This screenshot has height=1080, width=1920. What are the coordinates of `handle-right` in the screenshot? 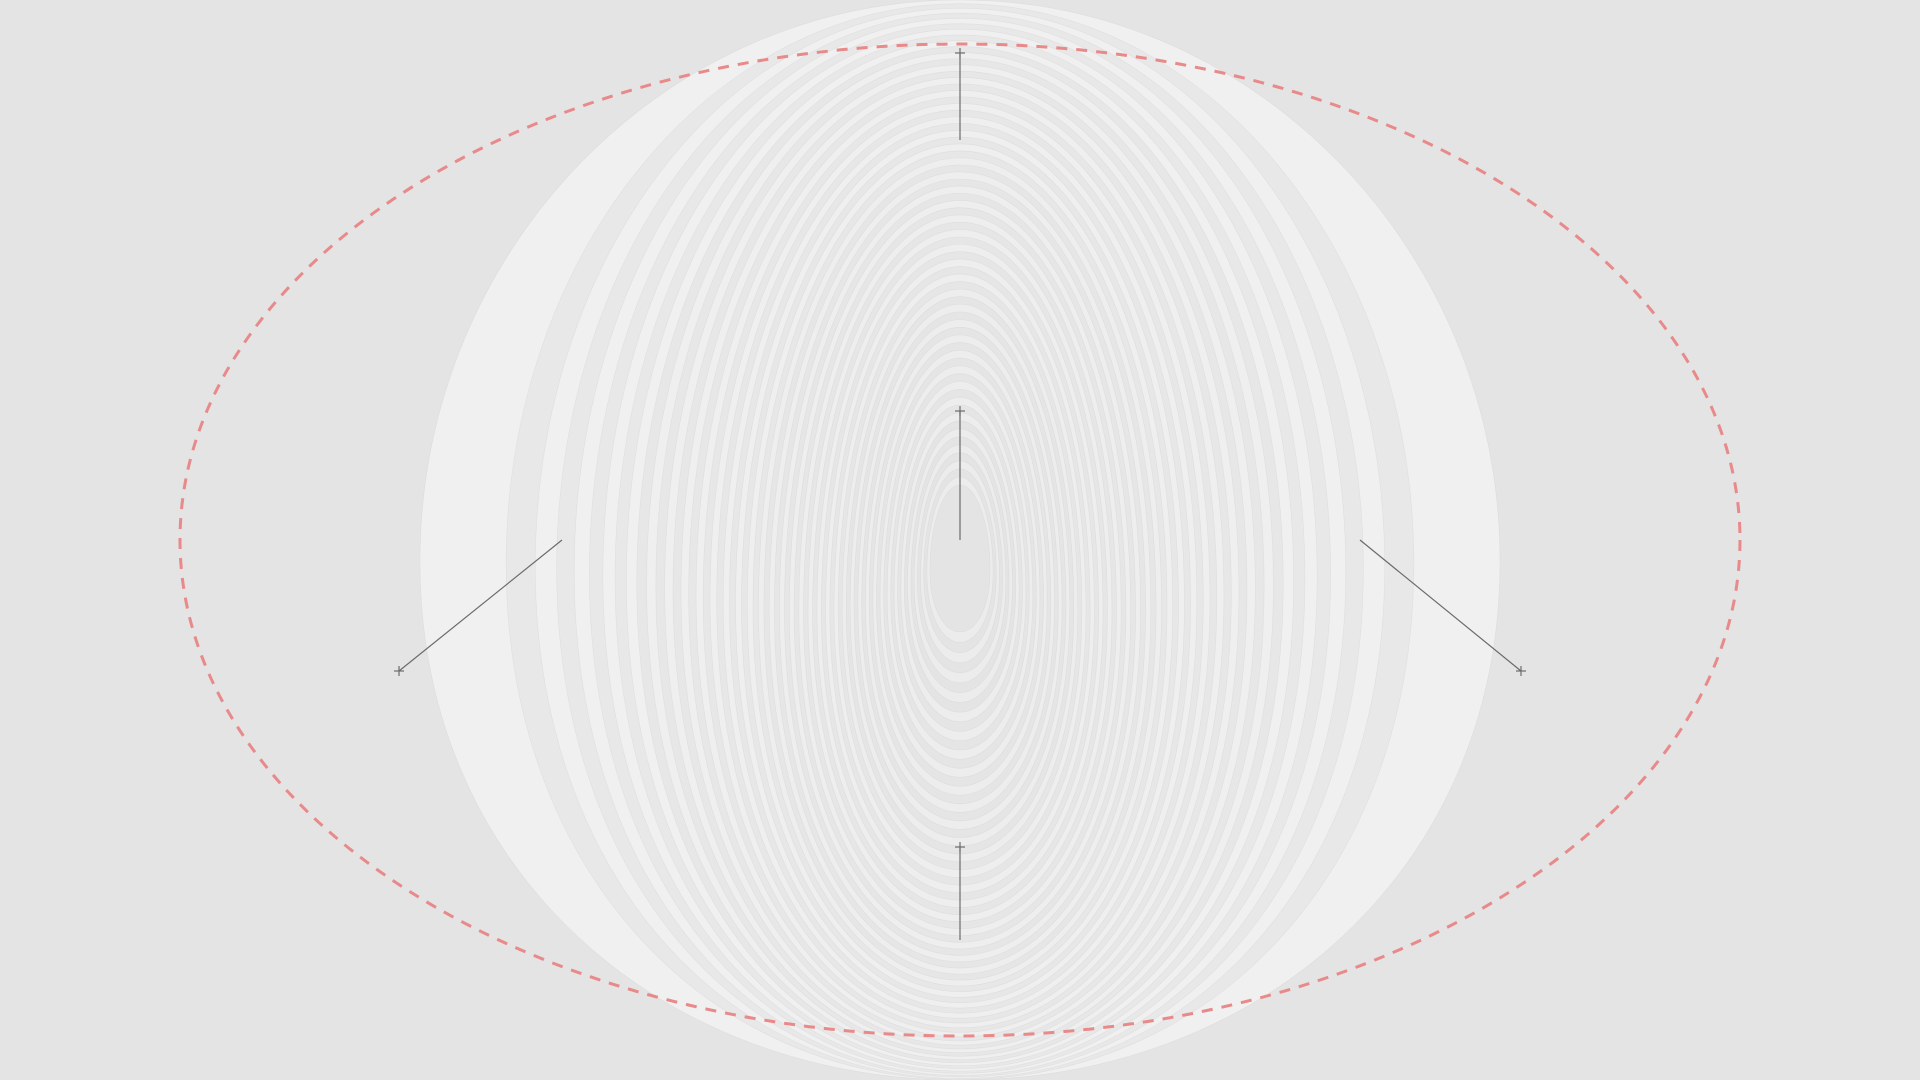 It's located at (1442, 607).